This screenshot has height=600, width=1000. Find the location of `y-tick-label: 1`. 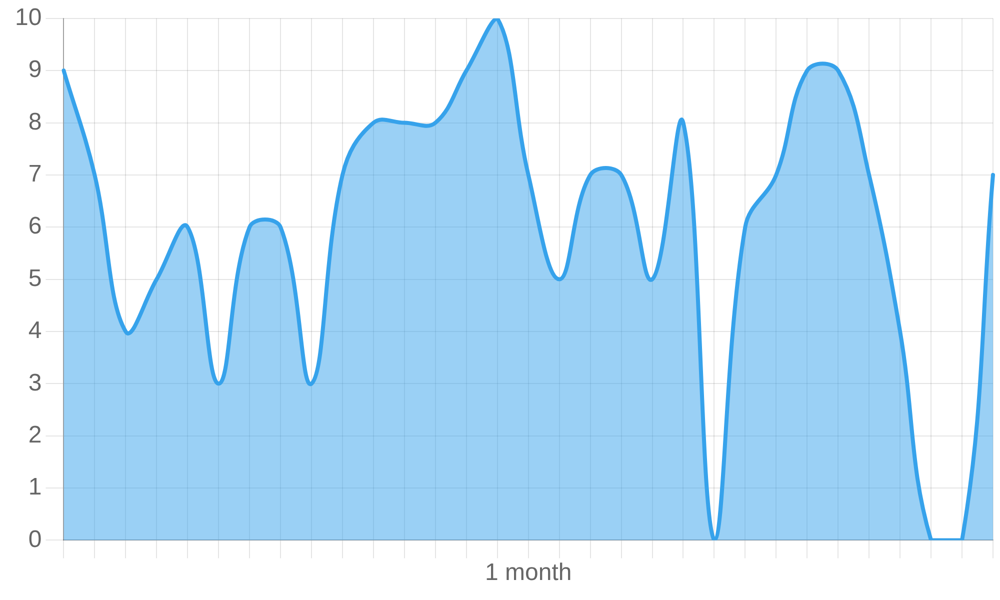

y-tick-label: 1 is located at coordinates (35, 487).